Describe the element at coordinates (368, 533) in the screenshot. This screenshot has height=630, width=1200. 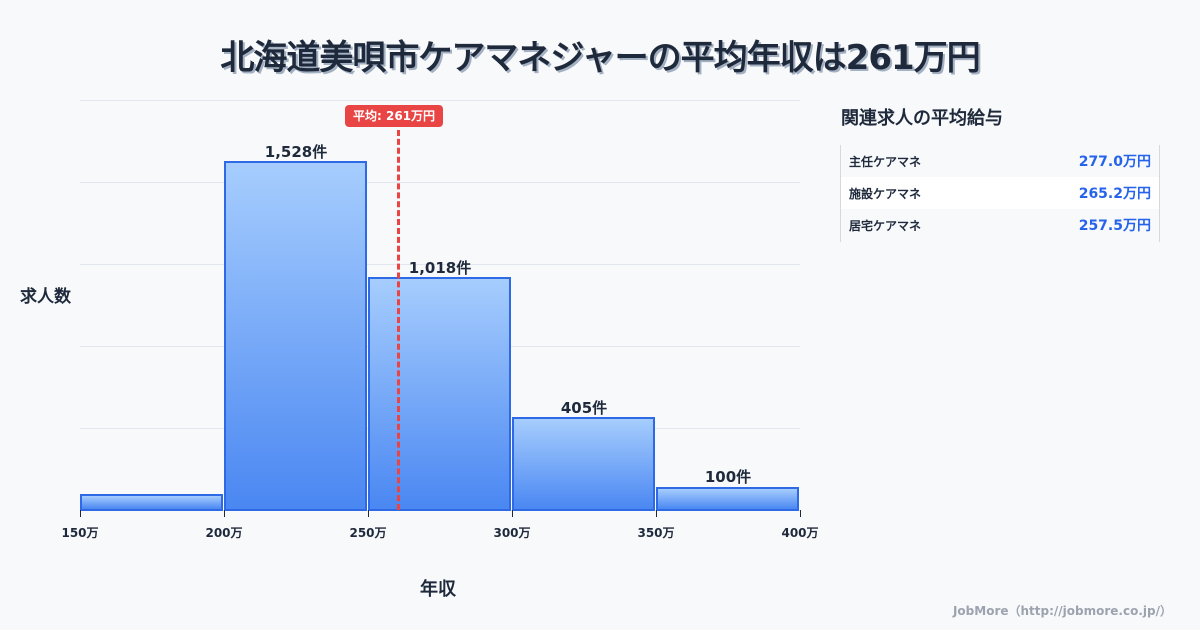
I see `x-tick-label: 250万` at that location.